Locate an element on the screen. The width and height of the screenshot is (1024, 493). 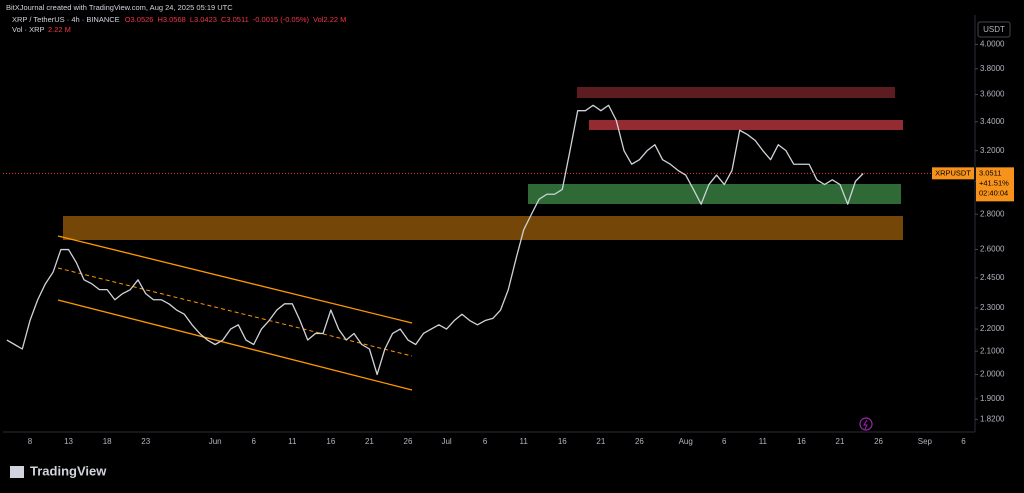
x-tick-label: Aug is located at coordinates (686, 441).